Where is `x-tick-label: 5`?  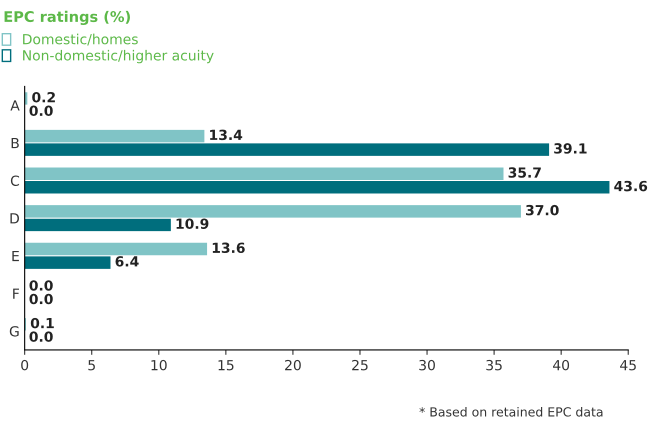
x-tick-label: 5 is located at coordinates (91, 365).